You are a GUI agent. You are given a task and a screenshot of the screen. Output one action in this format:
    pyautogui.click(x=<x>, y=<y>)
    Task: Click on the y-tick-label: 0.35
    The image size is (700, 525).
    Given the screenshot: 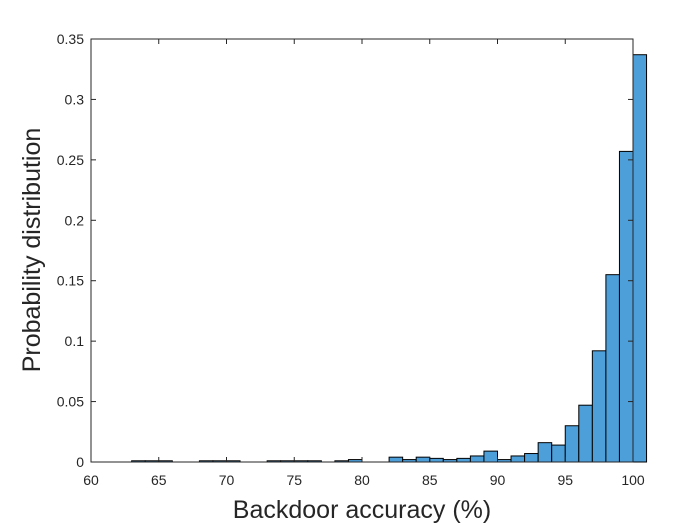 What is the action you would take?
    pyautogui.click(x=70, y=39)
    